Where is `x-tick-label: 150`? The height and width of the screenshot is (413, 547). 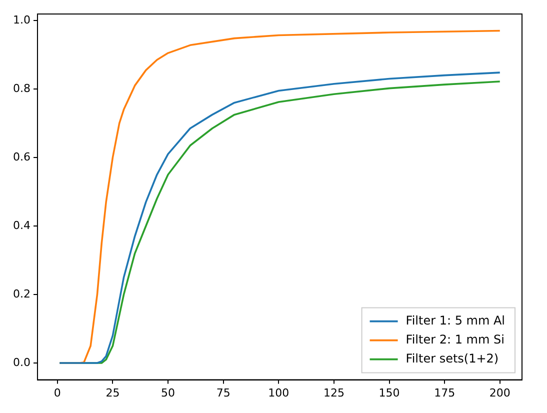
x-tick-label: 150 is located at coordinates (389, 393).